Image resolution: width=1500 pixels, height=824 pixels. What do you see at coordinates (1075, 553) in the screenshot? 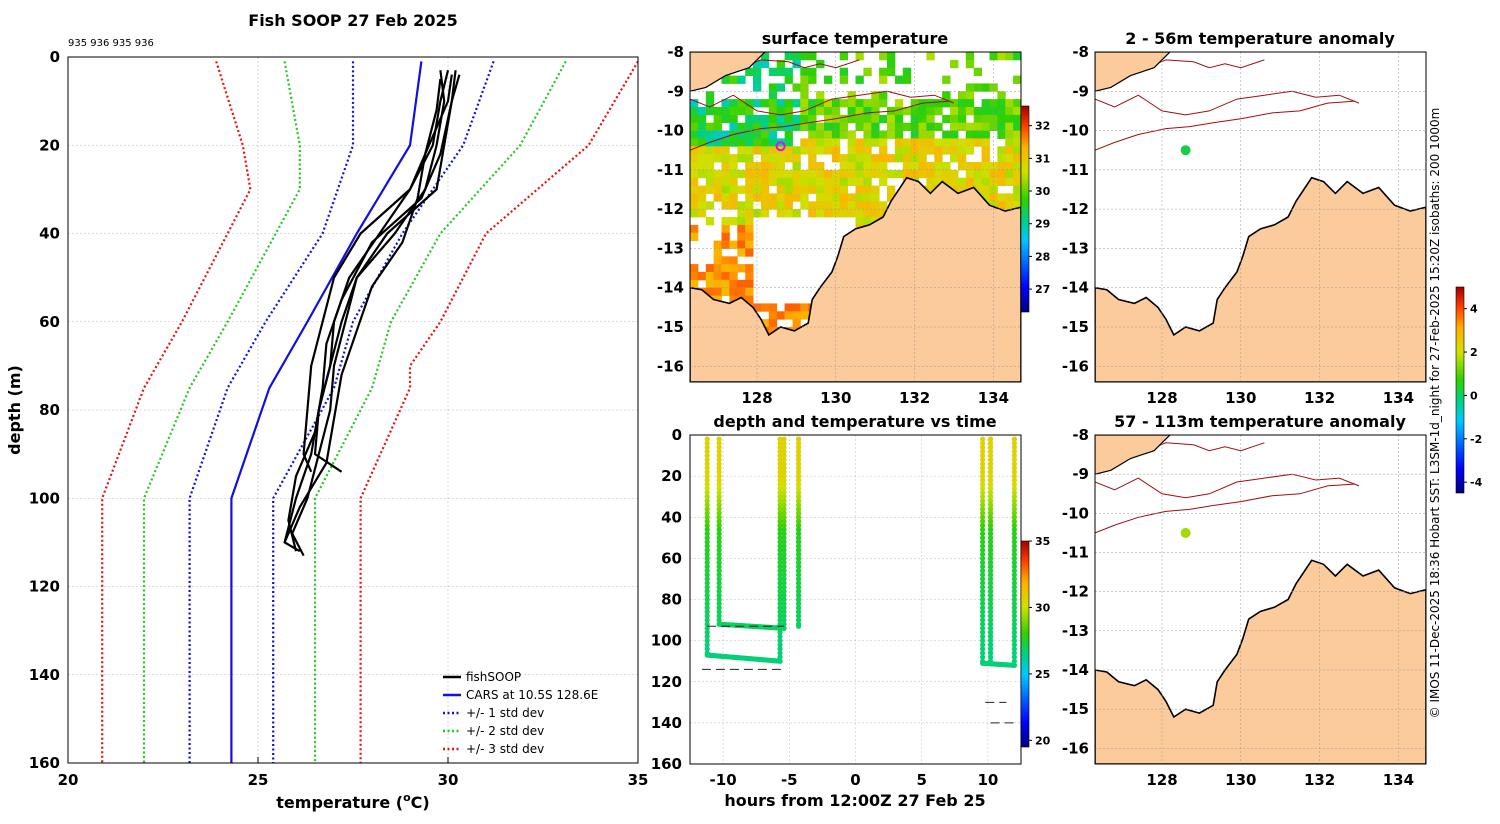
I see `y-tick-label: -11` at bounding box center [1075, 553].